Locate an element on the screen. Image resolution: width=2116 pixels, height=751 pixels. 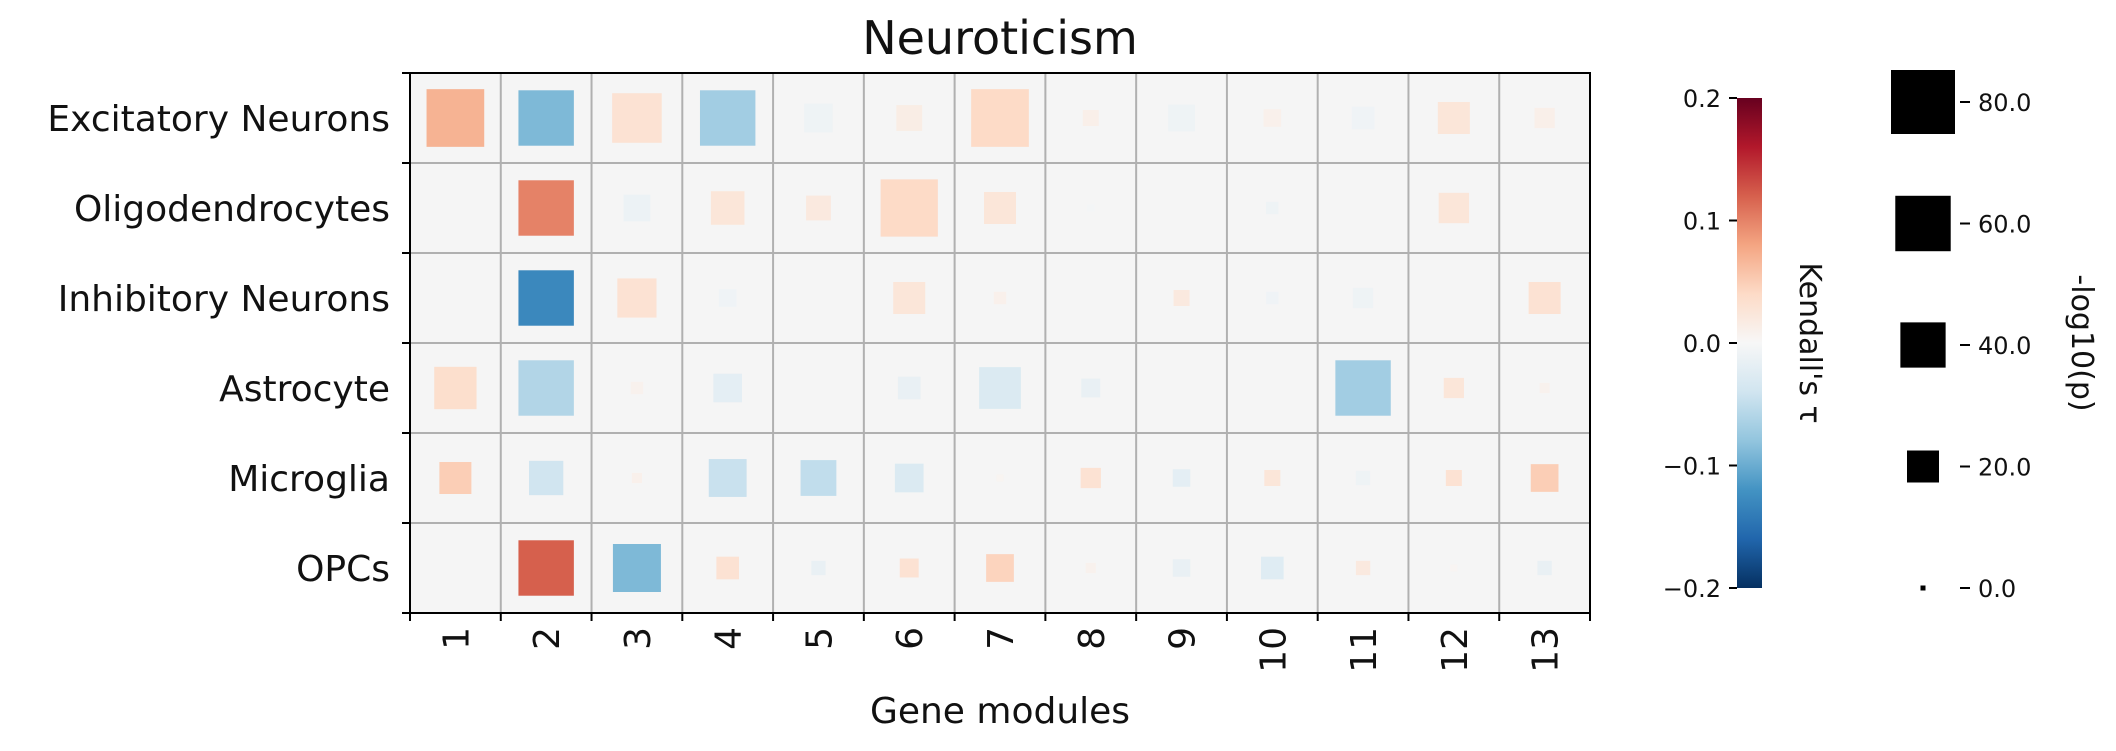
y-tick-label: Astrocyte is located at coordinates (304, 389).